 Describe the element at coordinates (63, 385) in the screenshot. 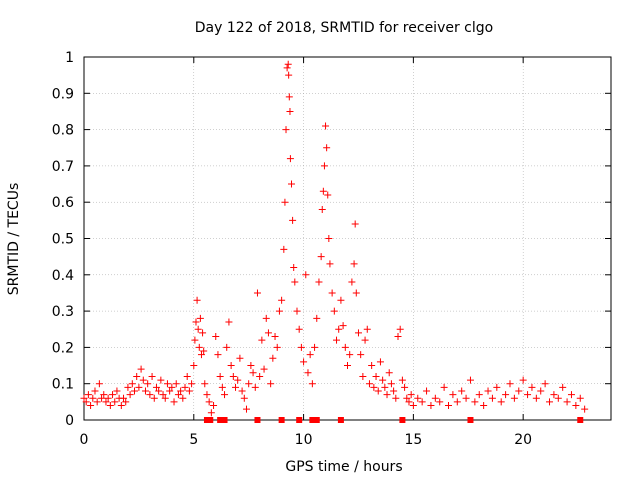

I see `y-tick-label: 0.1` at that location.